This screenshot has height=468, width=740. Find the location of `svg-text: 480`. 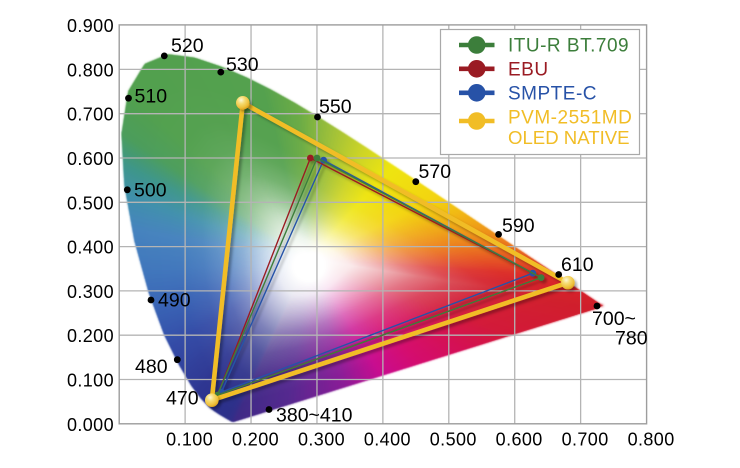

svg-text: 480 is located at coordinates (151, 367).